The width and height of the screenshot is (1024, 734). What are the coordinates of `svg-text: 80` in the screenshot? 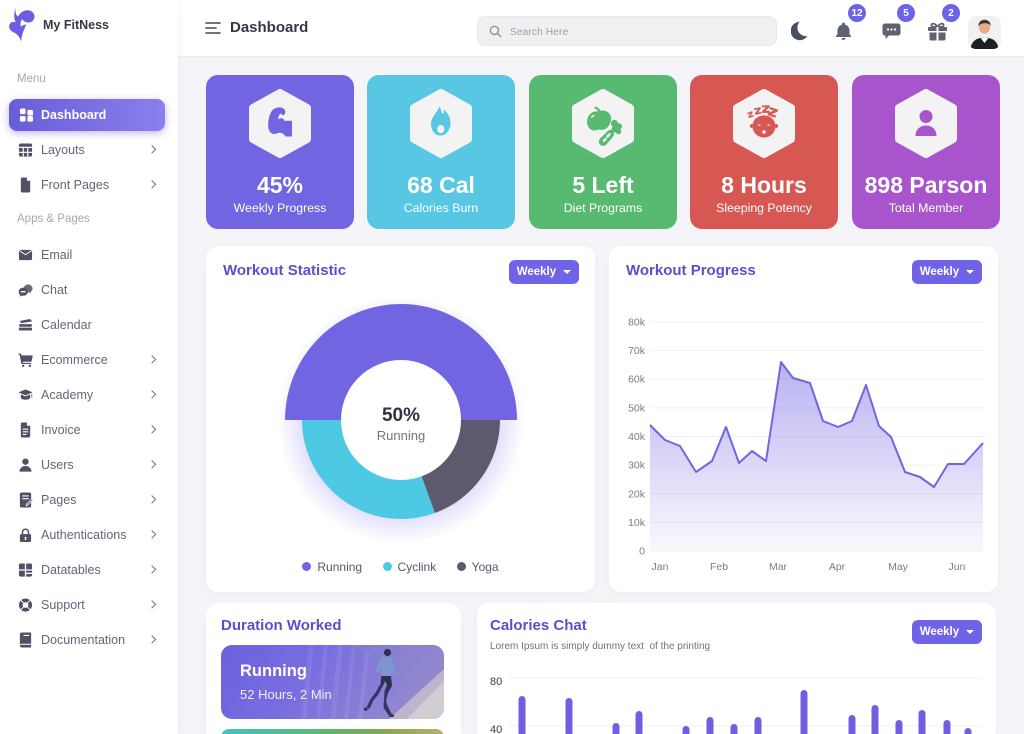 It's located at (496, 682).